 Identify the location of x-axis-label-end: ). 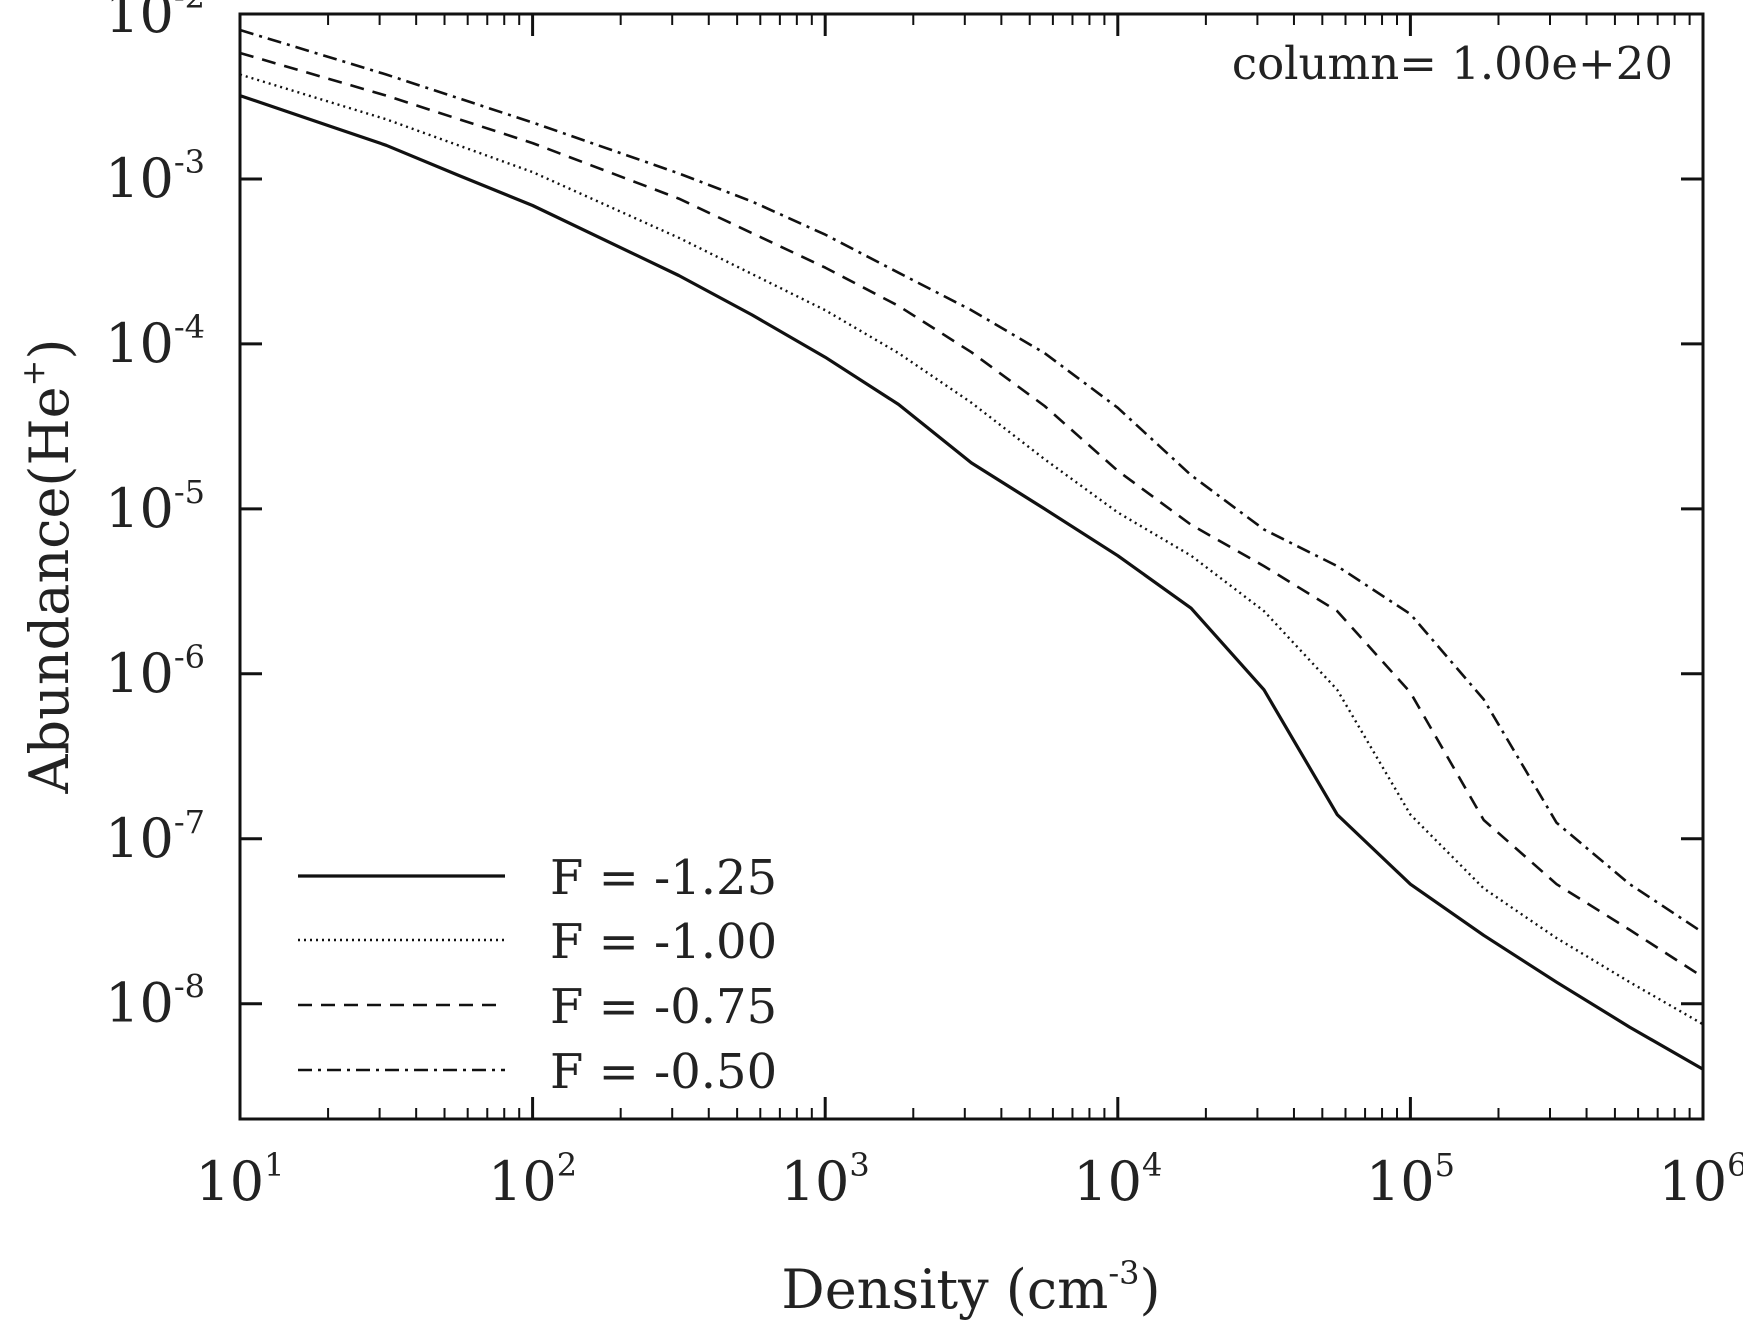
(1150, 1289).